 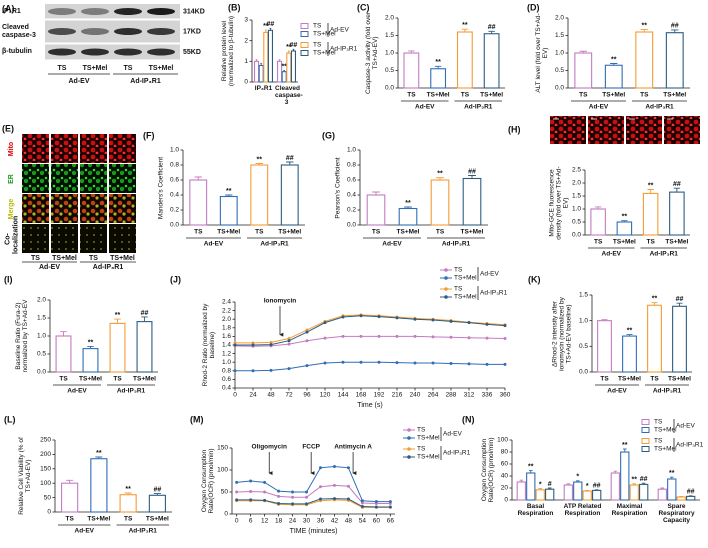 I want to click on blot-size-label: 17KD, so click(x=192, y=31).